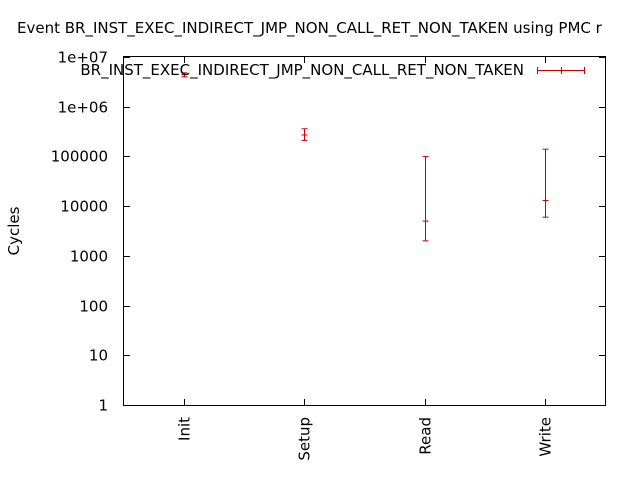 Image resolution: width=640 pixels, height=480 pixels. What do you see at coordinates (184, 75) in the screenshot?
I see `error-bar-init` at bounding box center [184, 75].